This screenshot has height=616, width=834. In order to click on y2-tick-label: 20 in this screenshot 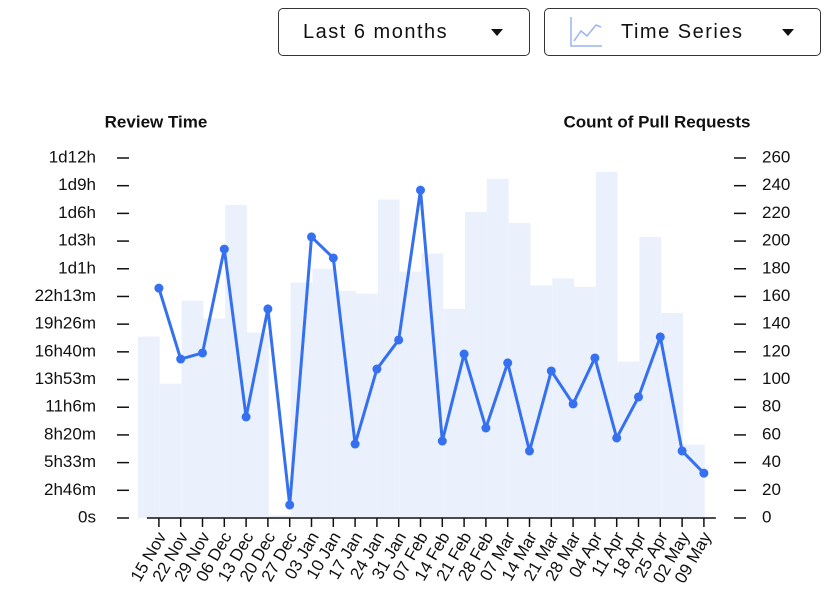, I will do `click(771, 489)`.